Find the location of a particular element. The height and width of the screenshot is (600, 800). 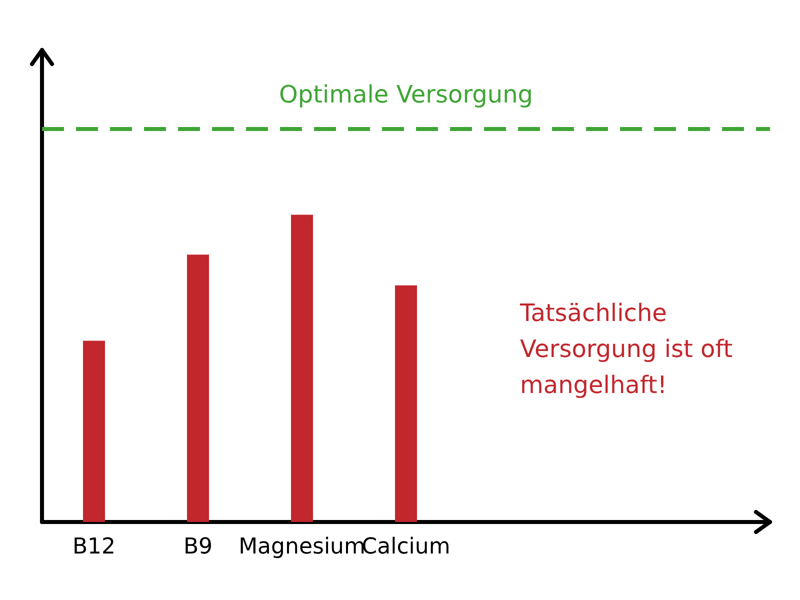

ref-line-label: Optimale Versorgung is located at coordinates (406, 94).